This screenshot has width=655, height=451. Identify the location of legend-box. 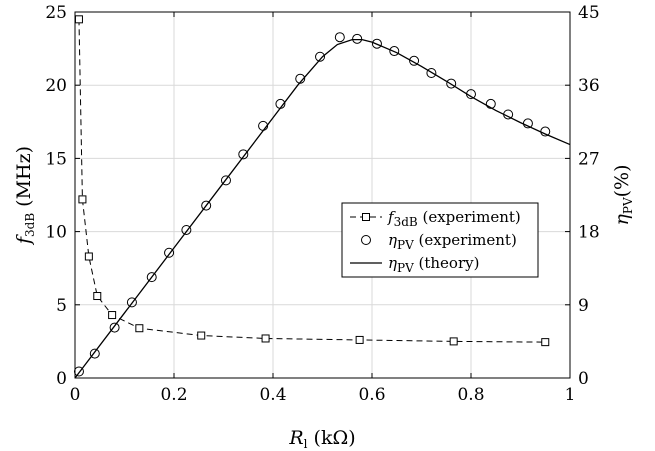
(440, 240).